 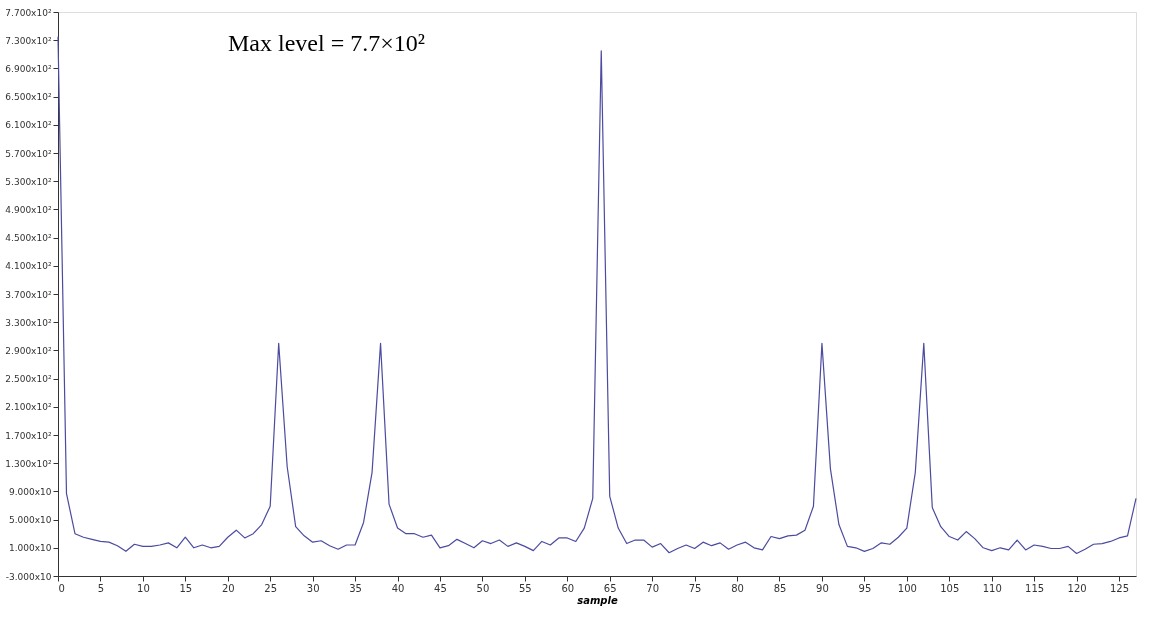 What do you see at coordinates (28, 294) in the screenshot?
I see `y-tick-label: 3.700x10²` at bounding box center [28, 294].